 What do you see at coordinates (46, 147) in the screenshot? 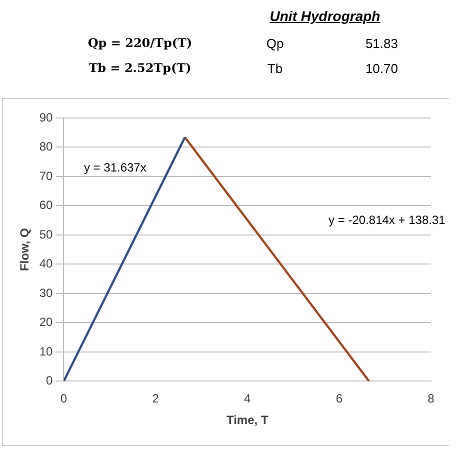
I see `y-tick-label: 80` at bounding box center [46, 147].